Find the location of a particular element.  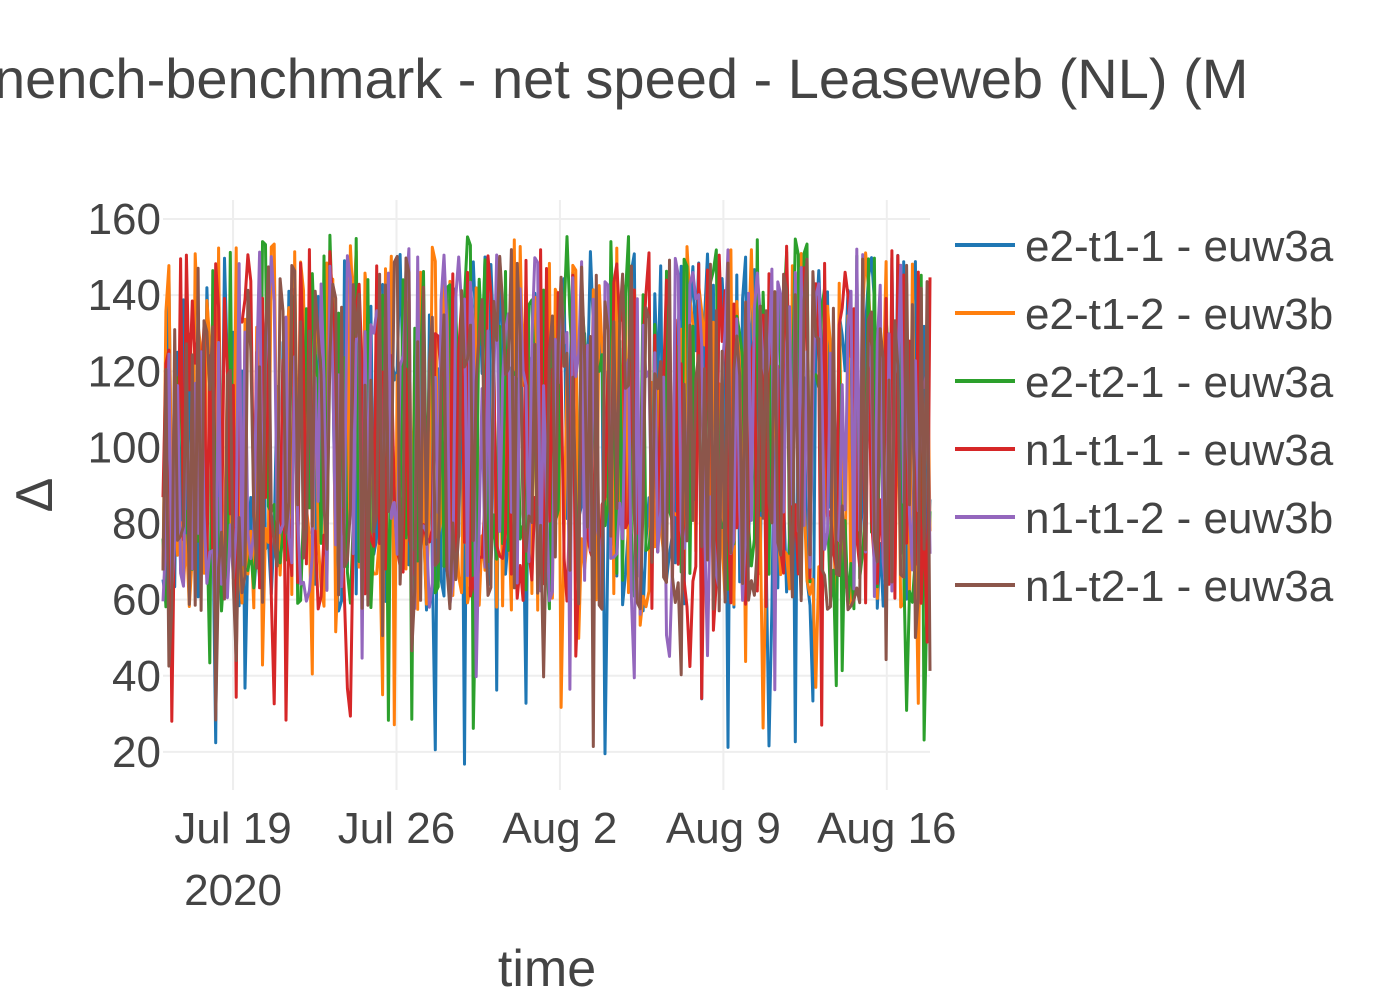

y-tick-label: 160 is located at coordinates (124, 219).